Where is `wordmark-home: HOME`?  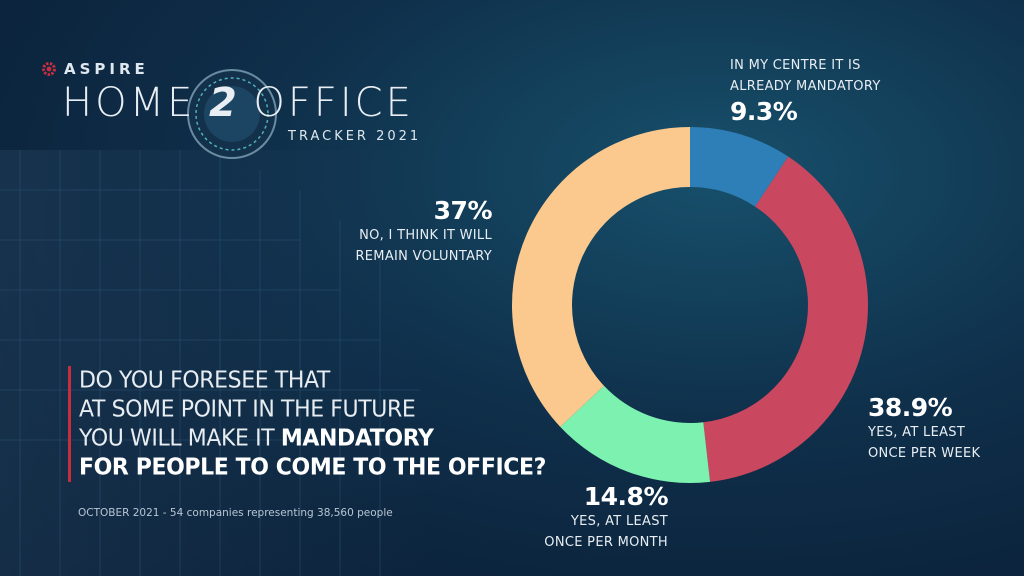 wordmark-home: HOME is located at coordinates (129, 103).